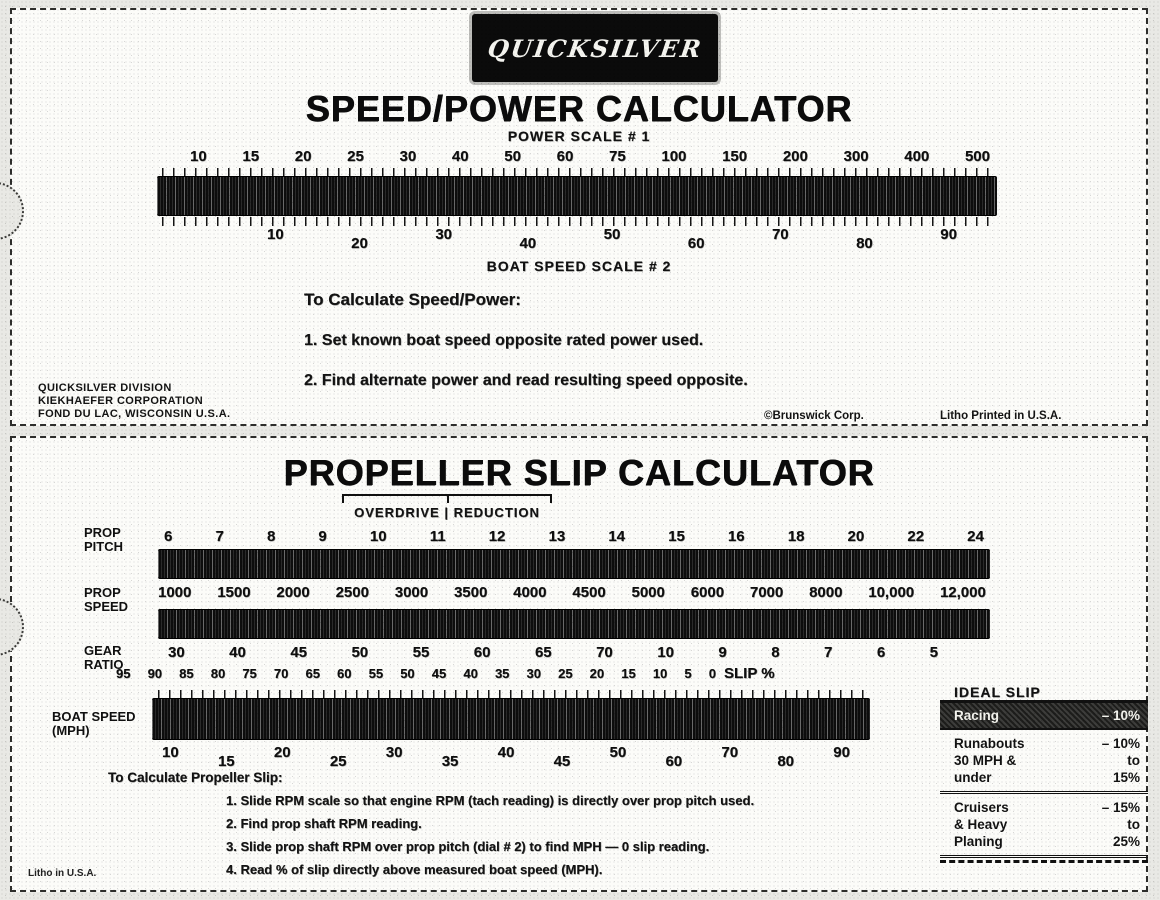 This screenshot has width=1160, height=900. I want to click on boat-speed-upper-ticks, so click(514, 694).